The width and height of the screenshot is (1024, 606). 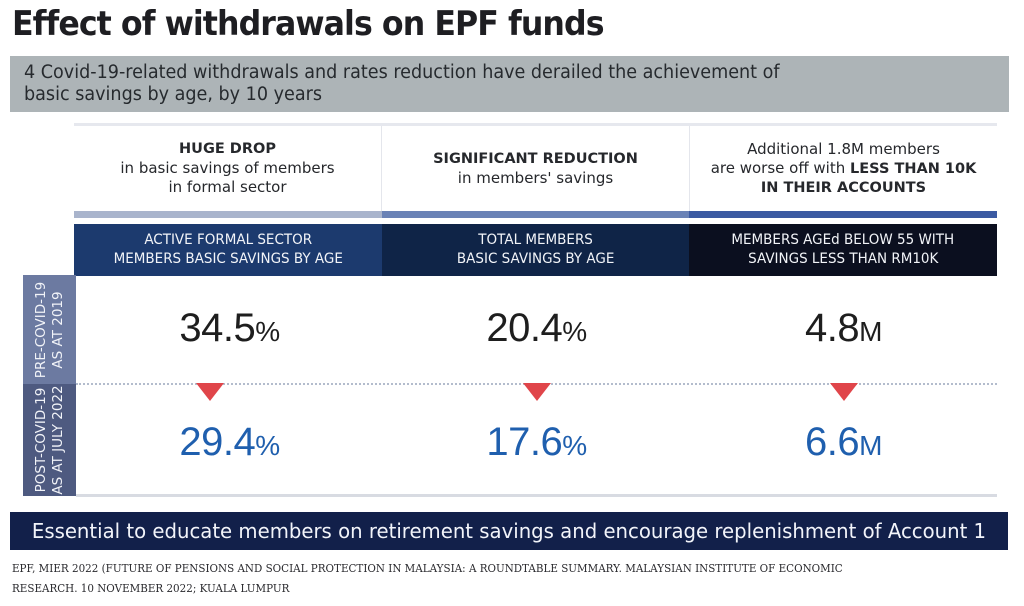 I want to click on value-number: 6.6, so click(x=832, y=442).